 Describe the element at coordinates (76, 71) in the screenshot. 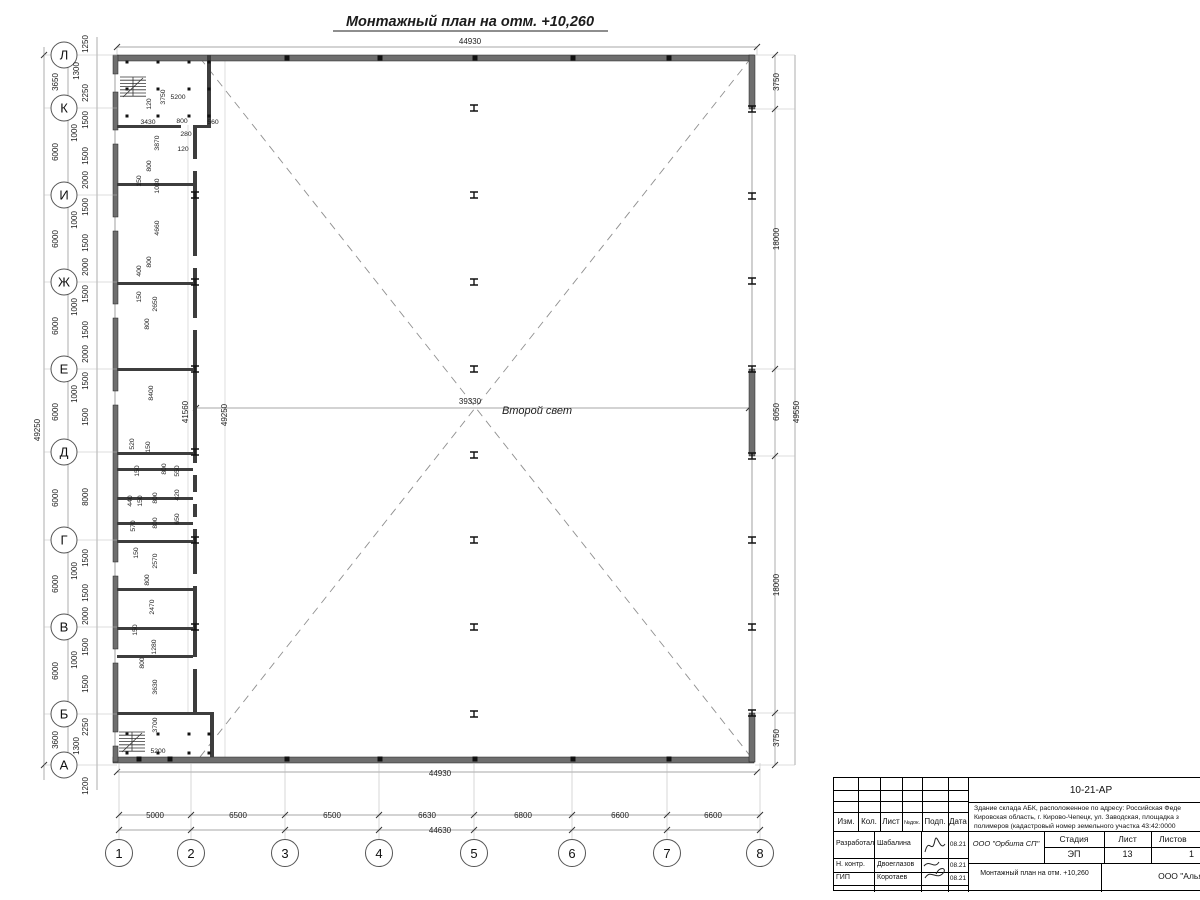

I see `dimension-label: 1300` at that location.